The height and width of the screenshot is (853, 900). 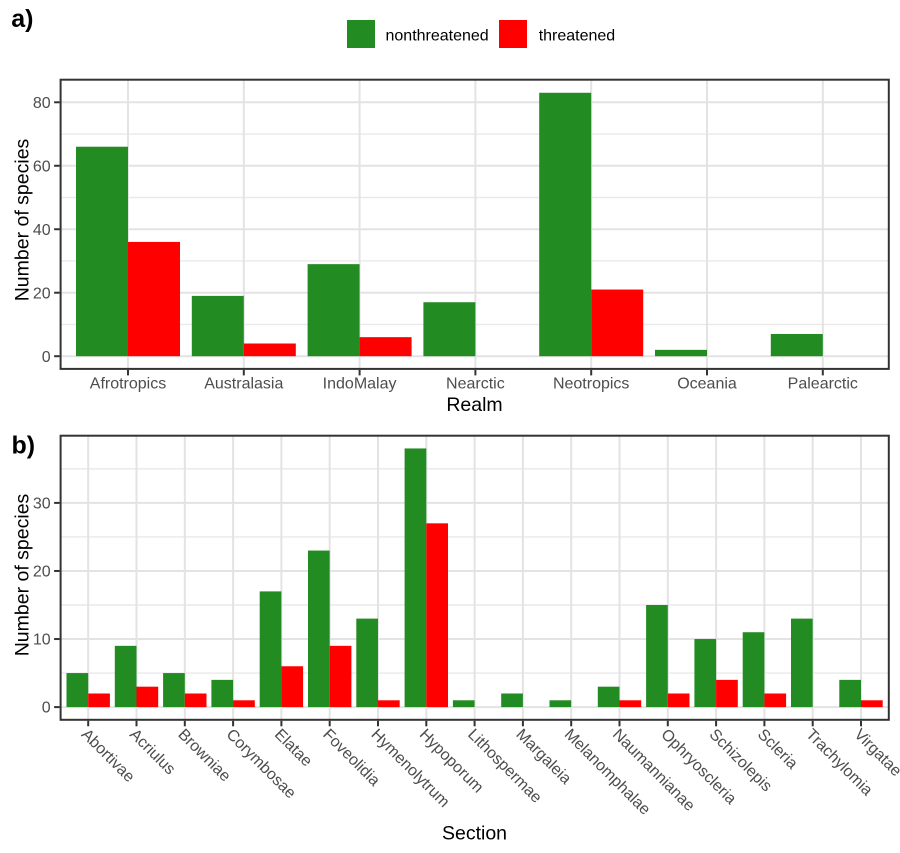 I want to click on svg-text: Afrotropics, so click(x=128, y=384).